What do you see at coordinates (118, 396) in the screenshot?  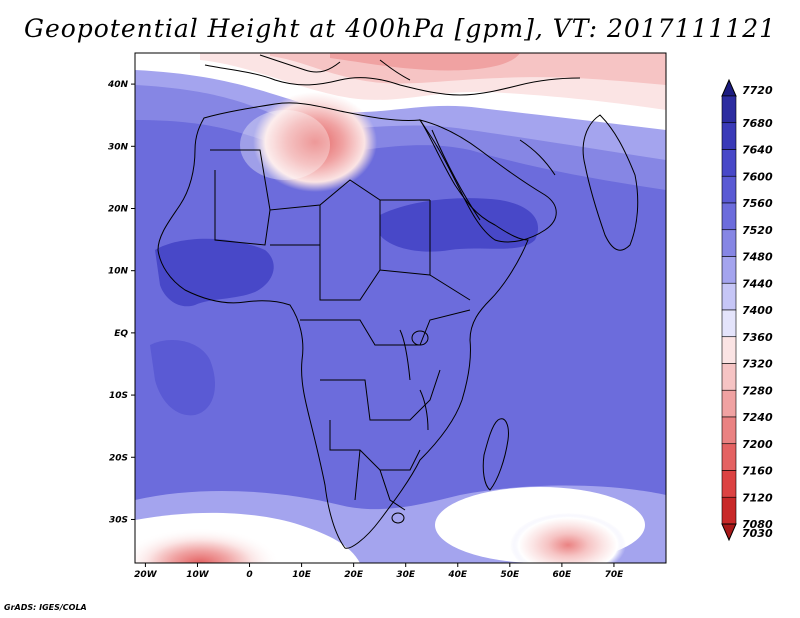 I see `y-tick-label: 10S` at bounding box center [118, 396].